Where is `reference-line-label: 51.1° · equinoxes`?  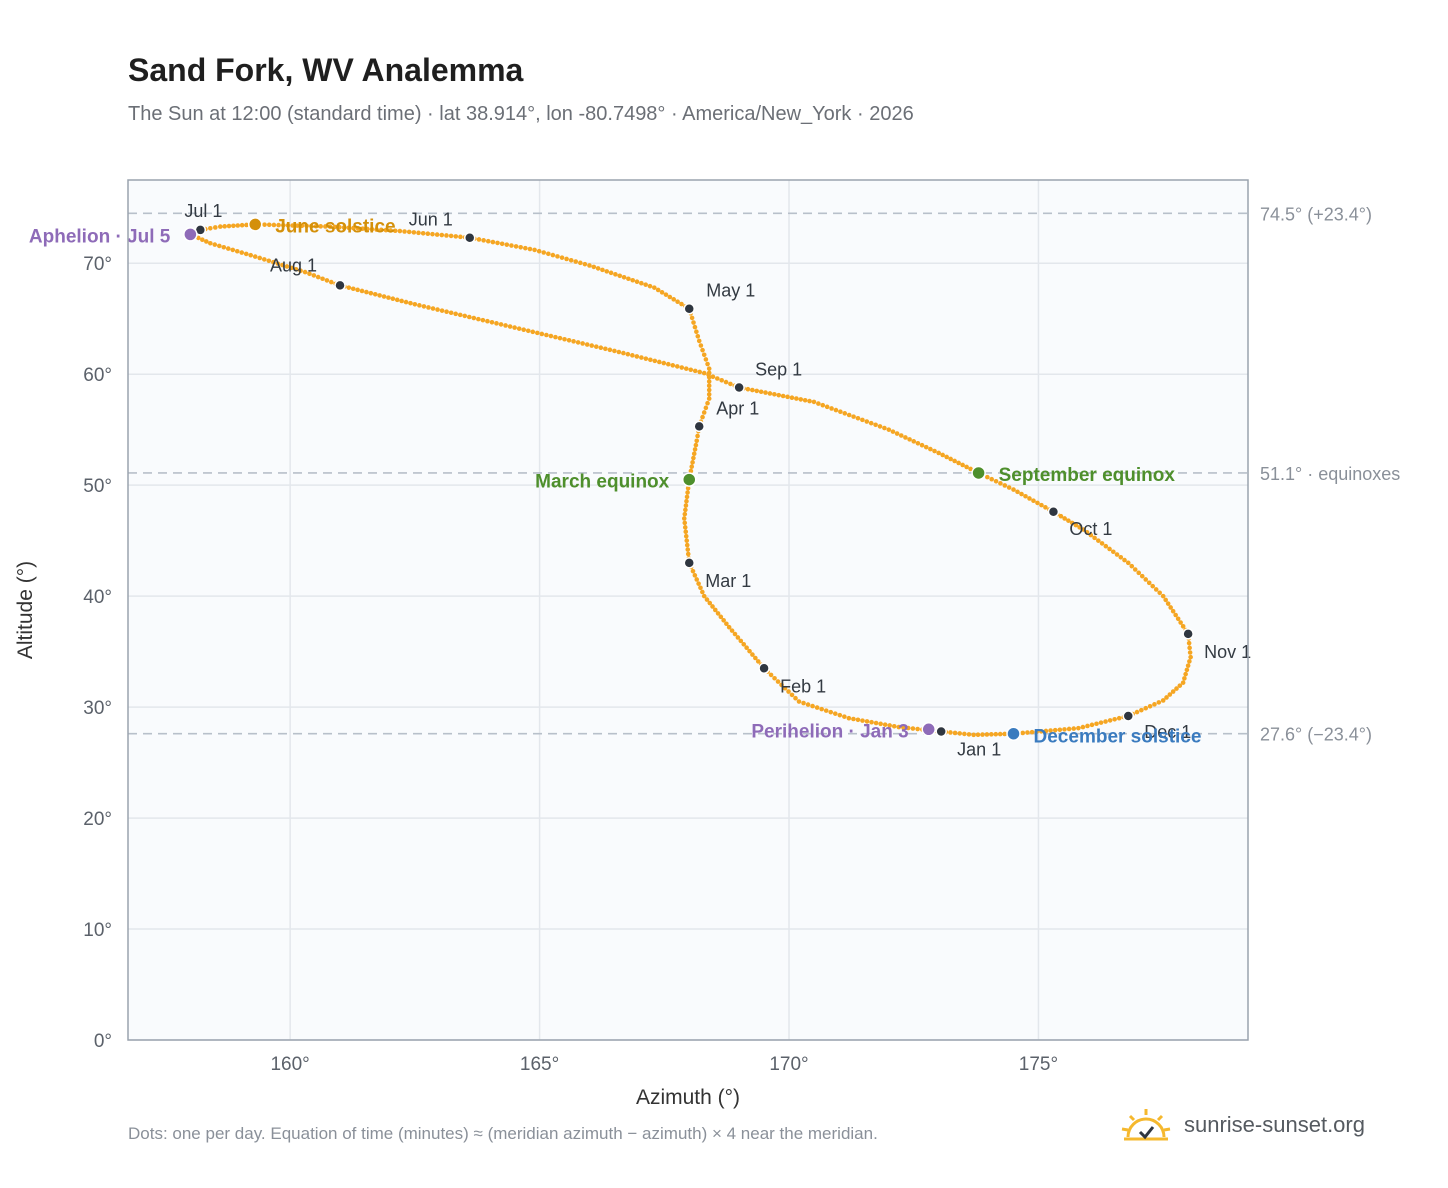
reference-line-label: 51.1° · equinoxes is located at coordinates (1330, 474).